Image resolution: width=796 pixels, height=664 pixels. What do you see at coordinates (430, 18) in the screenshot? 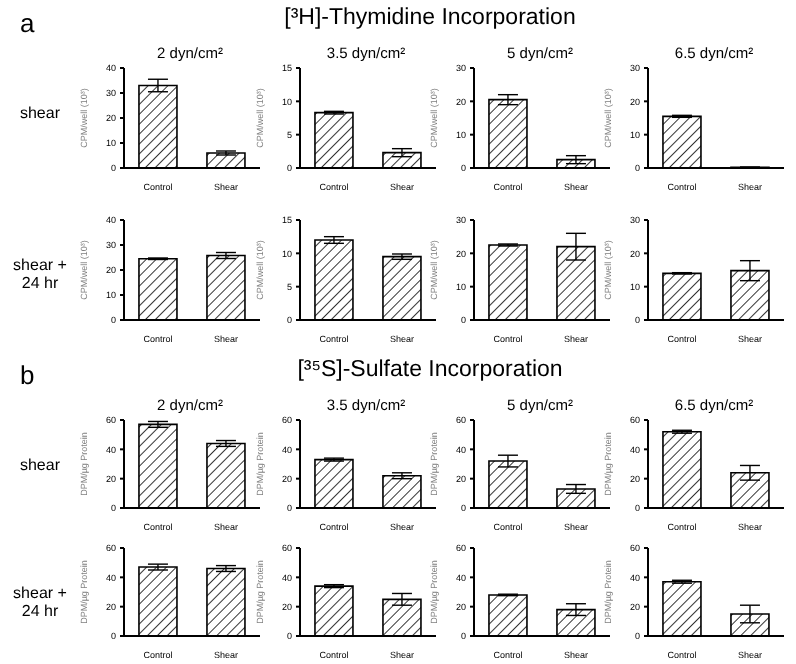
I see `text: [³H]-Thymidine Incorporation` at bounding box center [430, 18].